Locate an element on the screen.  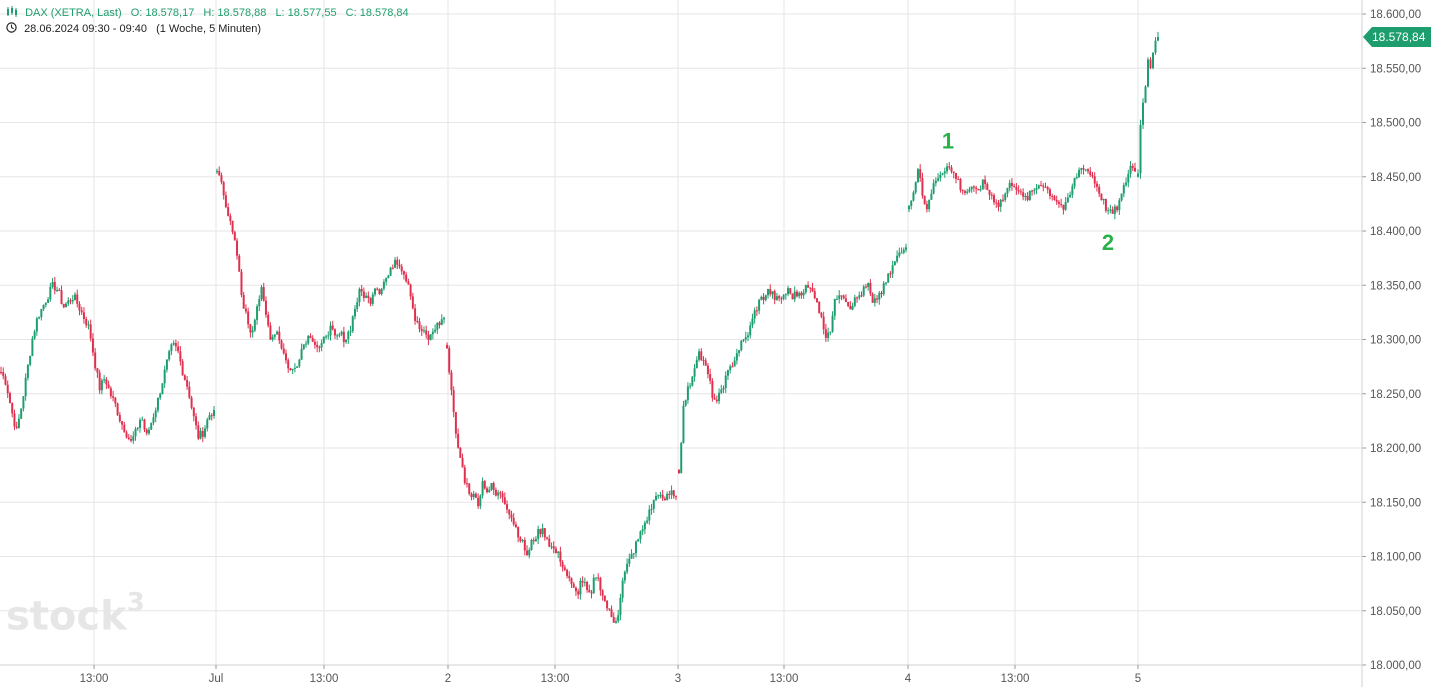
last-price-badge-shape is located at coordinates (1397, 36).